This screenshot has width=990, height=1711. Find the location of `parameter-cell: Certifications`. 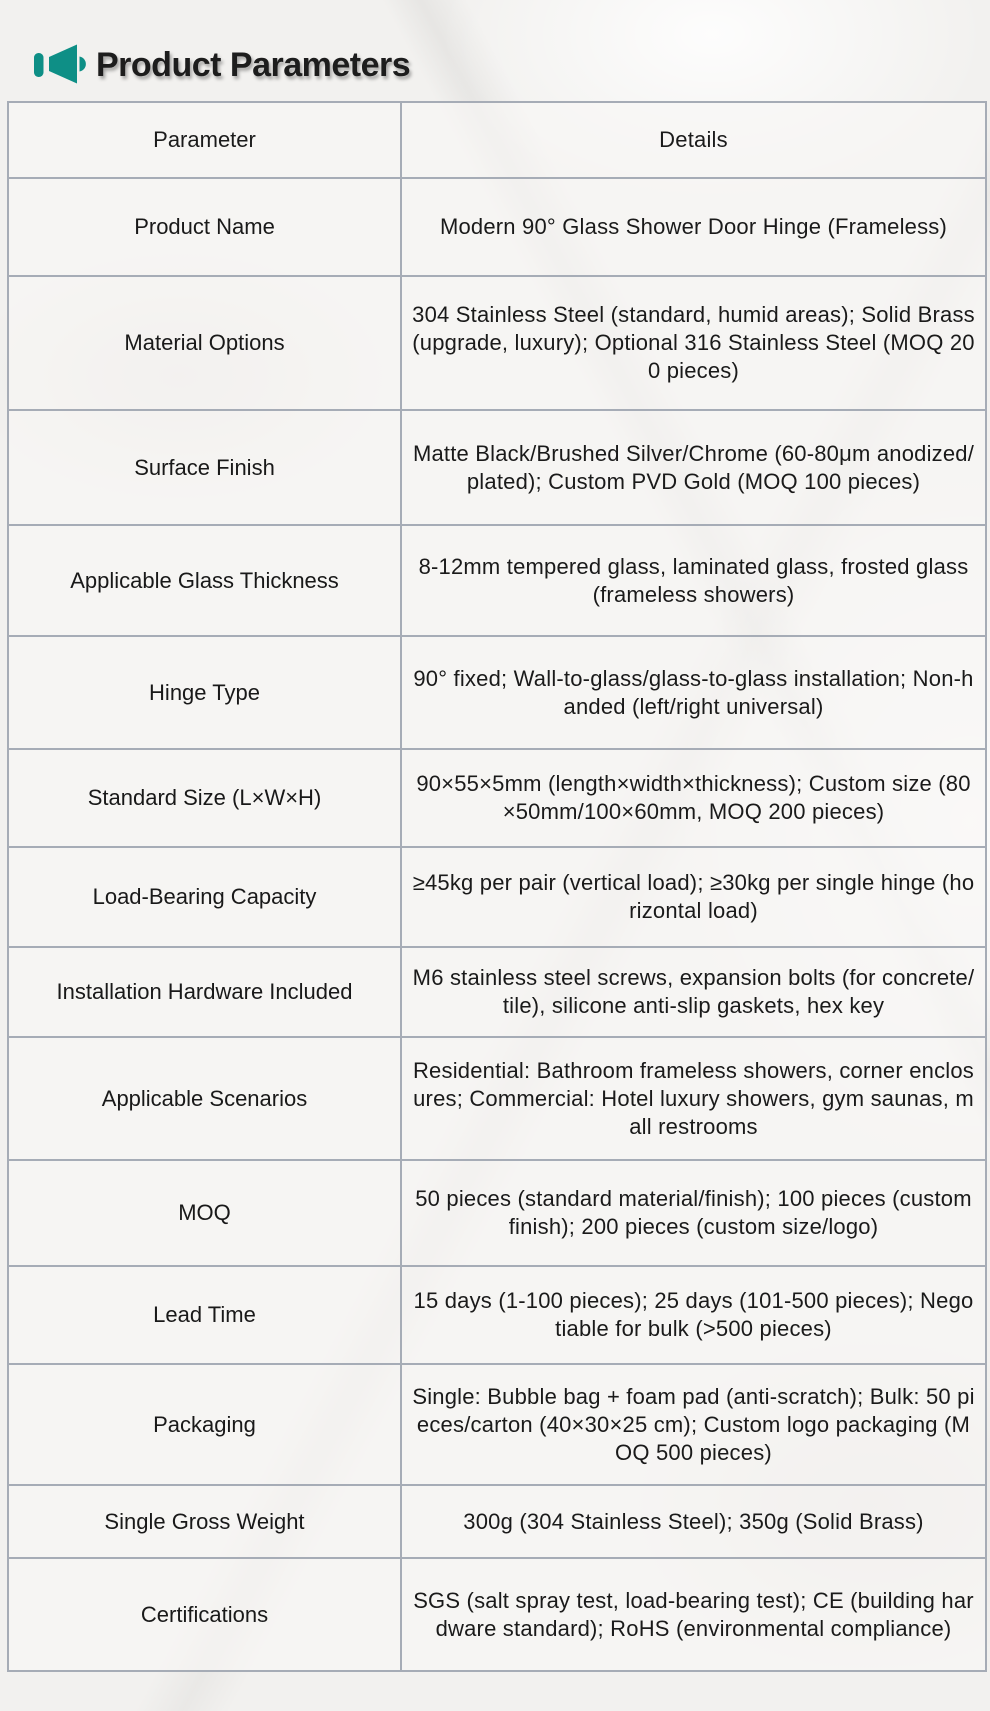

parameter-cell: Certifications is located at coordinates (205, 1614).